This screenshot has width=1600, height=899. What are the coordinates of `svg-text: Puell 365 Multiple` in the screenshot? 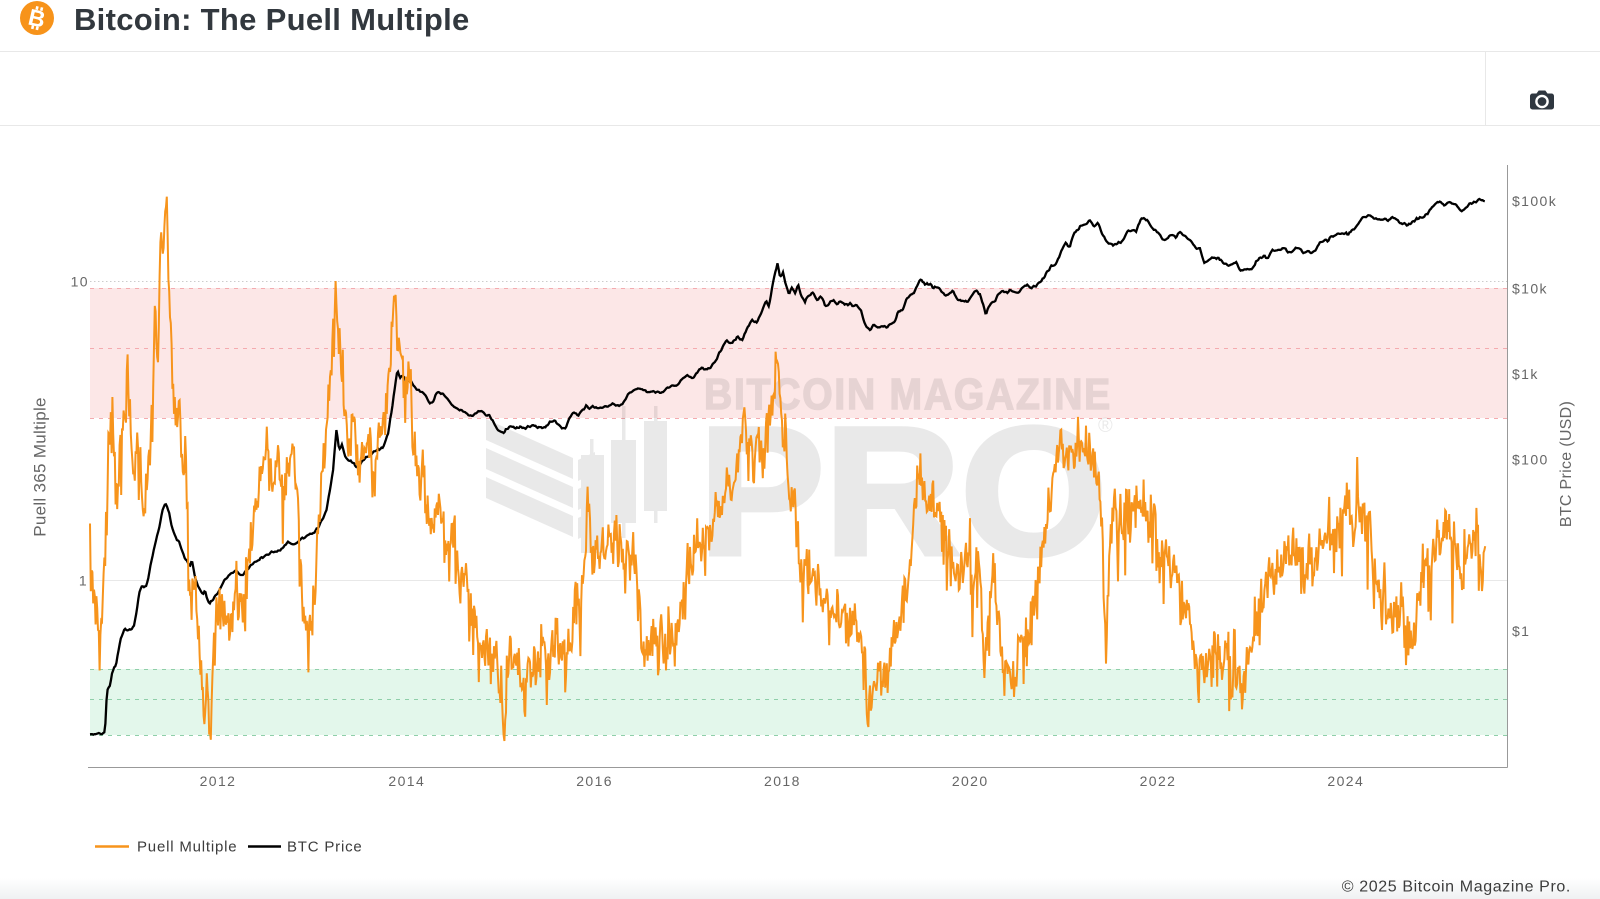 It's located at (40, 467).